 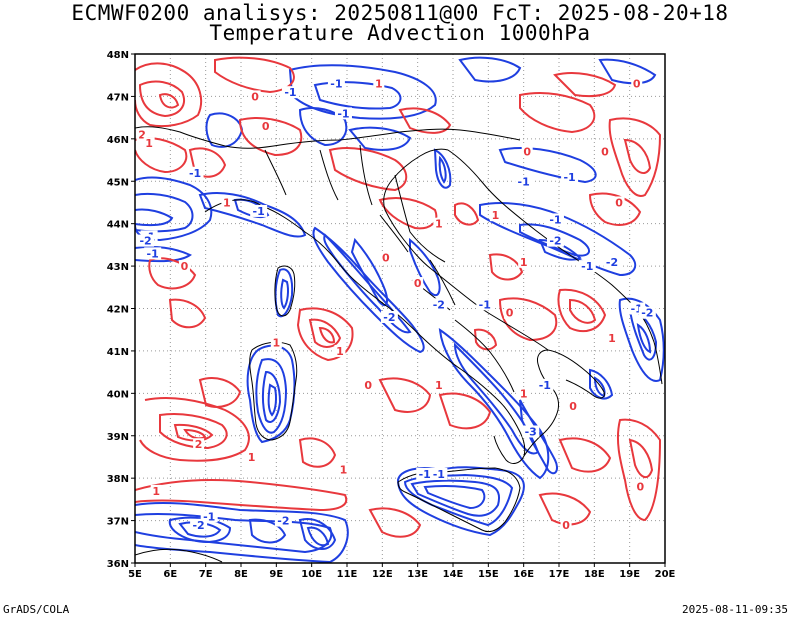 I want to click on lat-tick-label: 42N, so click(x=118, y=310).